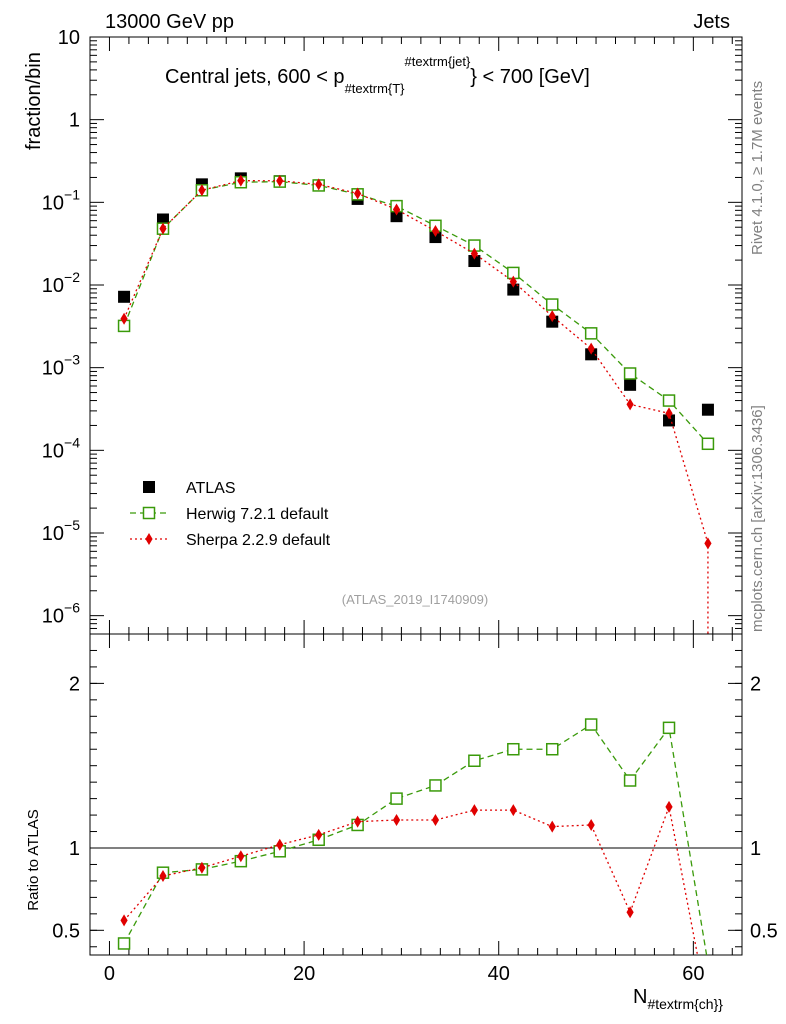  What do you see at coordinates (69, 38) in the screenshot?
I see `main-y-tick-label: 10` at bounding box center [69, 38].